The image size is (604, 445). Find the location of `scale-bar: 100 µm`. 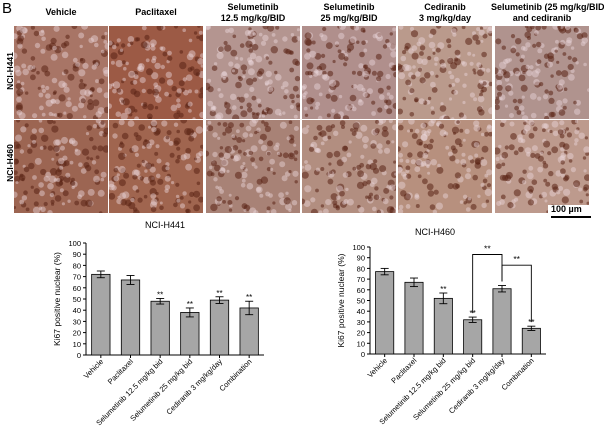

scale-bar: 100 µm is located at coordinates (573, 211).